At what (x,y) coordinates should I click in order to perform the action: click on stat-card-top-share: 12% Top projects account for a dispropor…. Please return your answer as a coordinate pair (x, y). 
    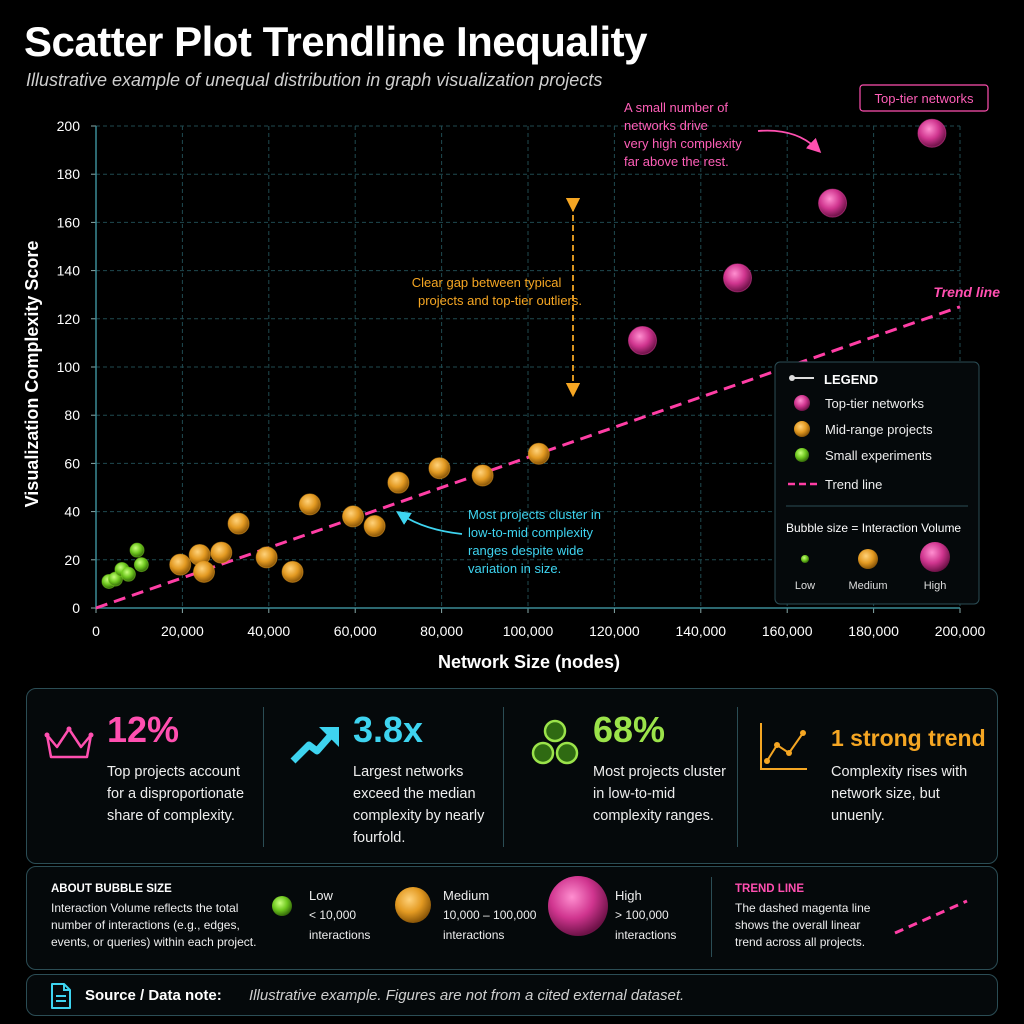
    Looking at the image, I should click on (145, 777).